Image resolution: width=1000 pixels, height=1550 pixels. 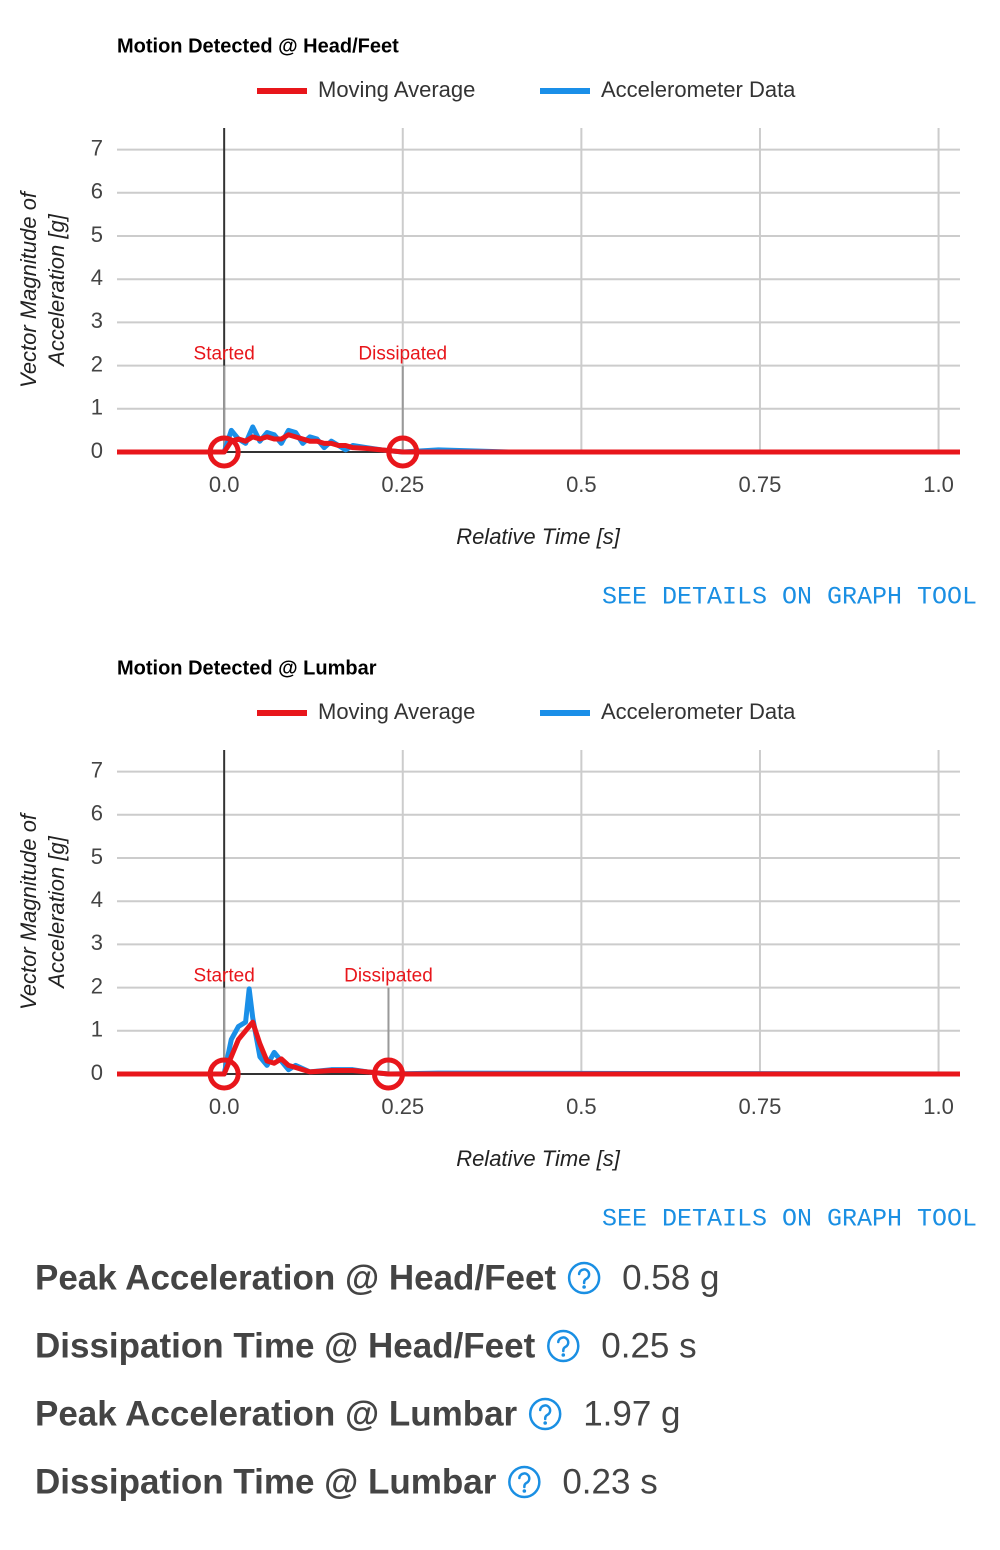 What do you see at coordinates (631, 1413) in the screenshot?
I see `metric-value: 1.97 g` at bounding box center [631, 1413].